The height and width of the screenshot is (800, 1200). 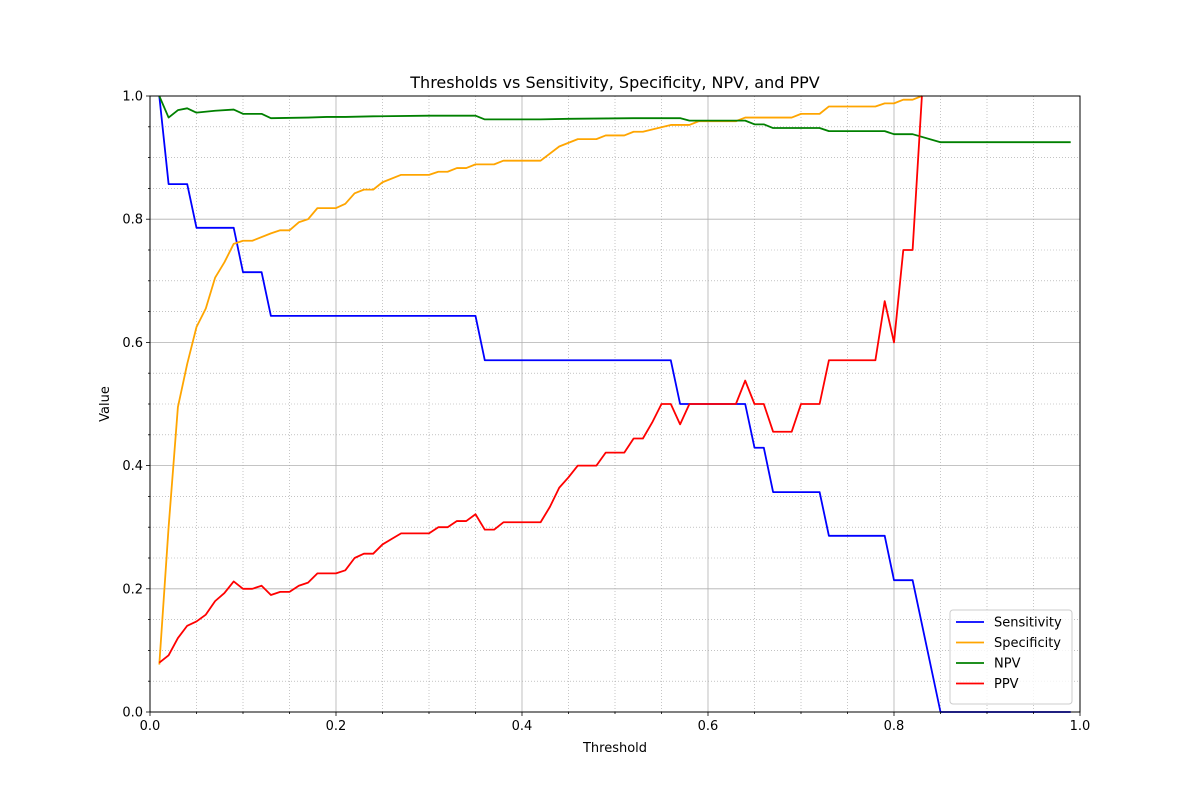 I want to click on x-tick-label: 0.0, so click(x=150, y=726).